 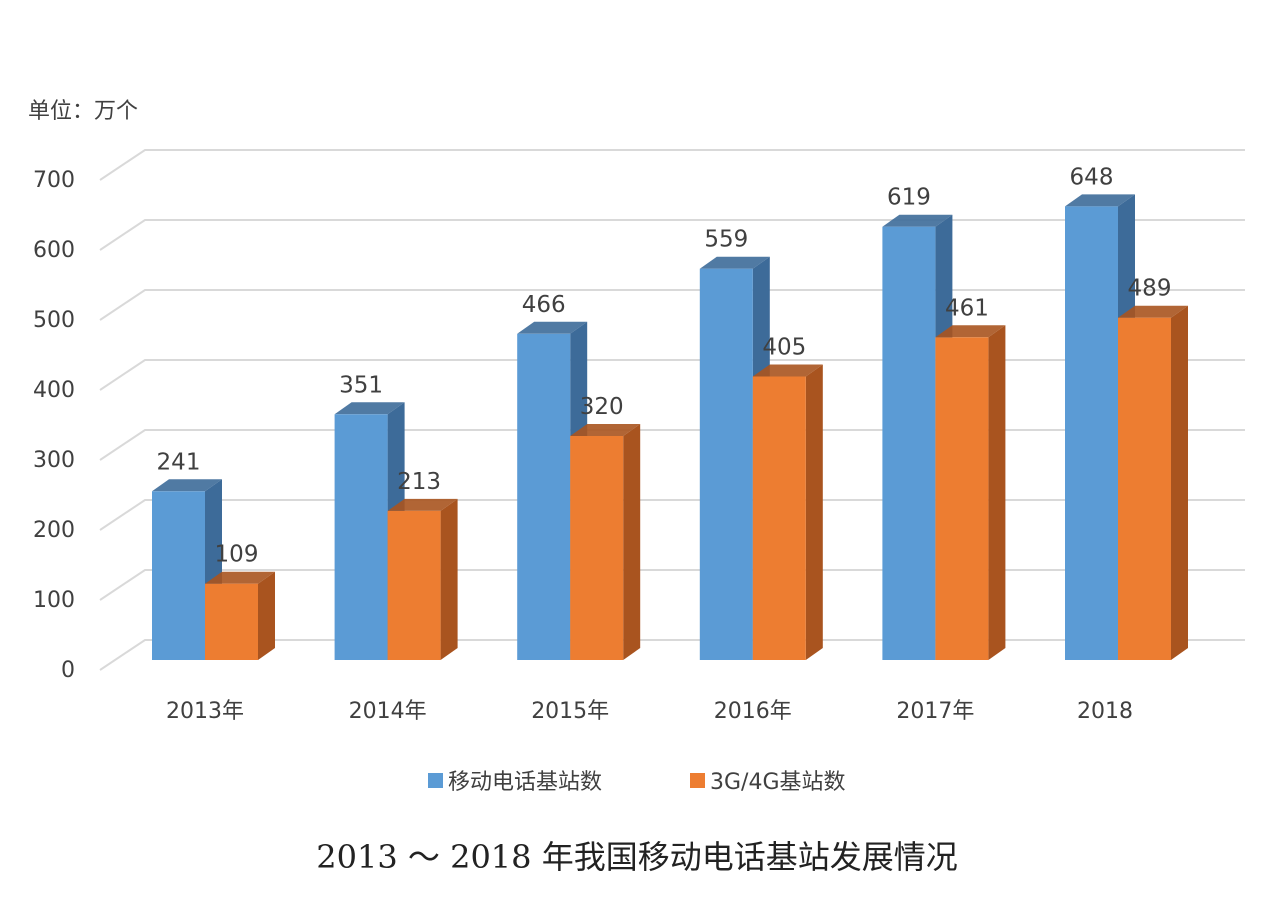 What do you see at coordinates (602, 407) in the screenshot?
I see `data-label: 320` at bounding box center [602, 407].